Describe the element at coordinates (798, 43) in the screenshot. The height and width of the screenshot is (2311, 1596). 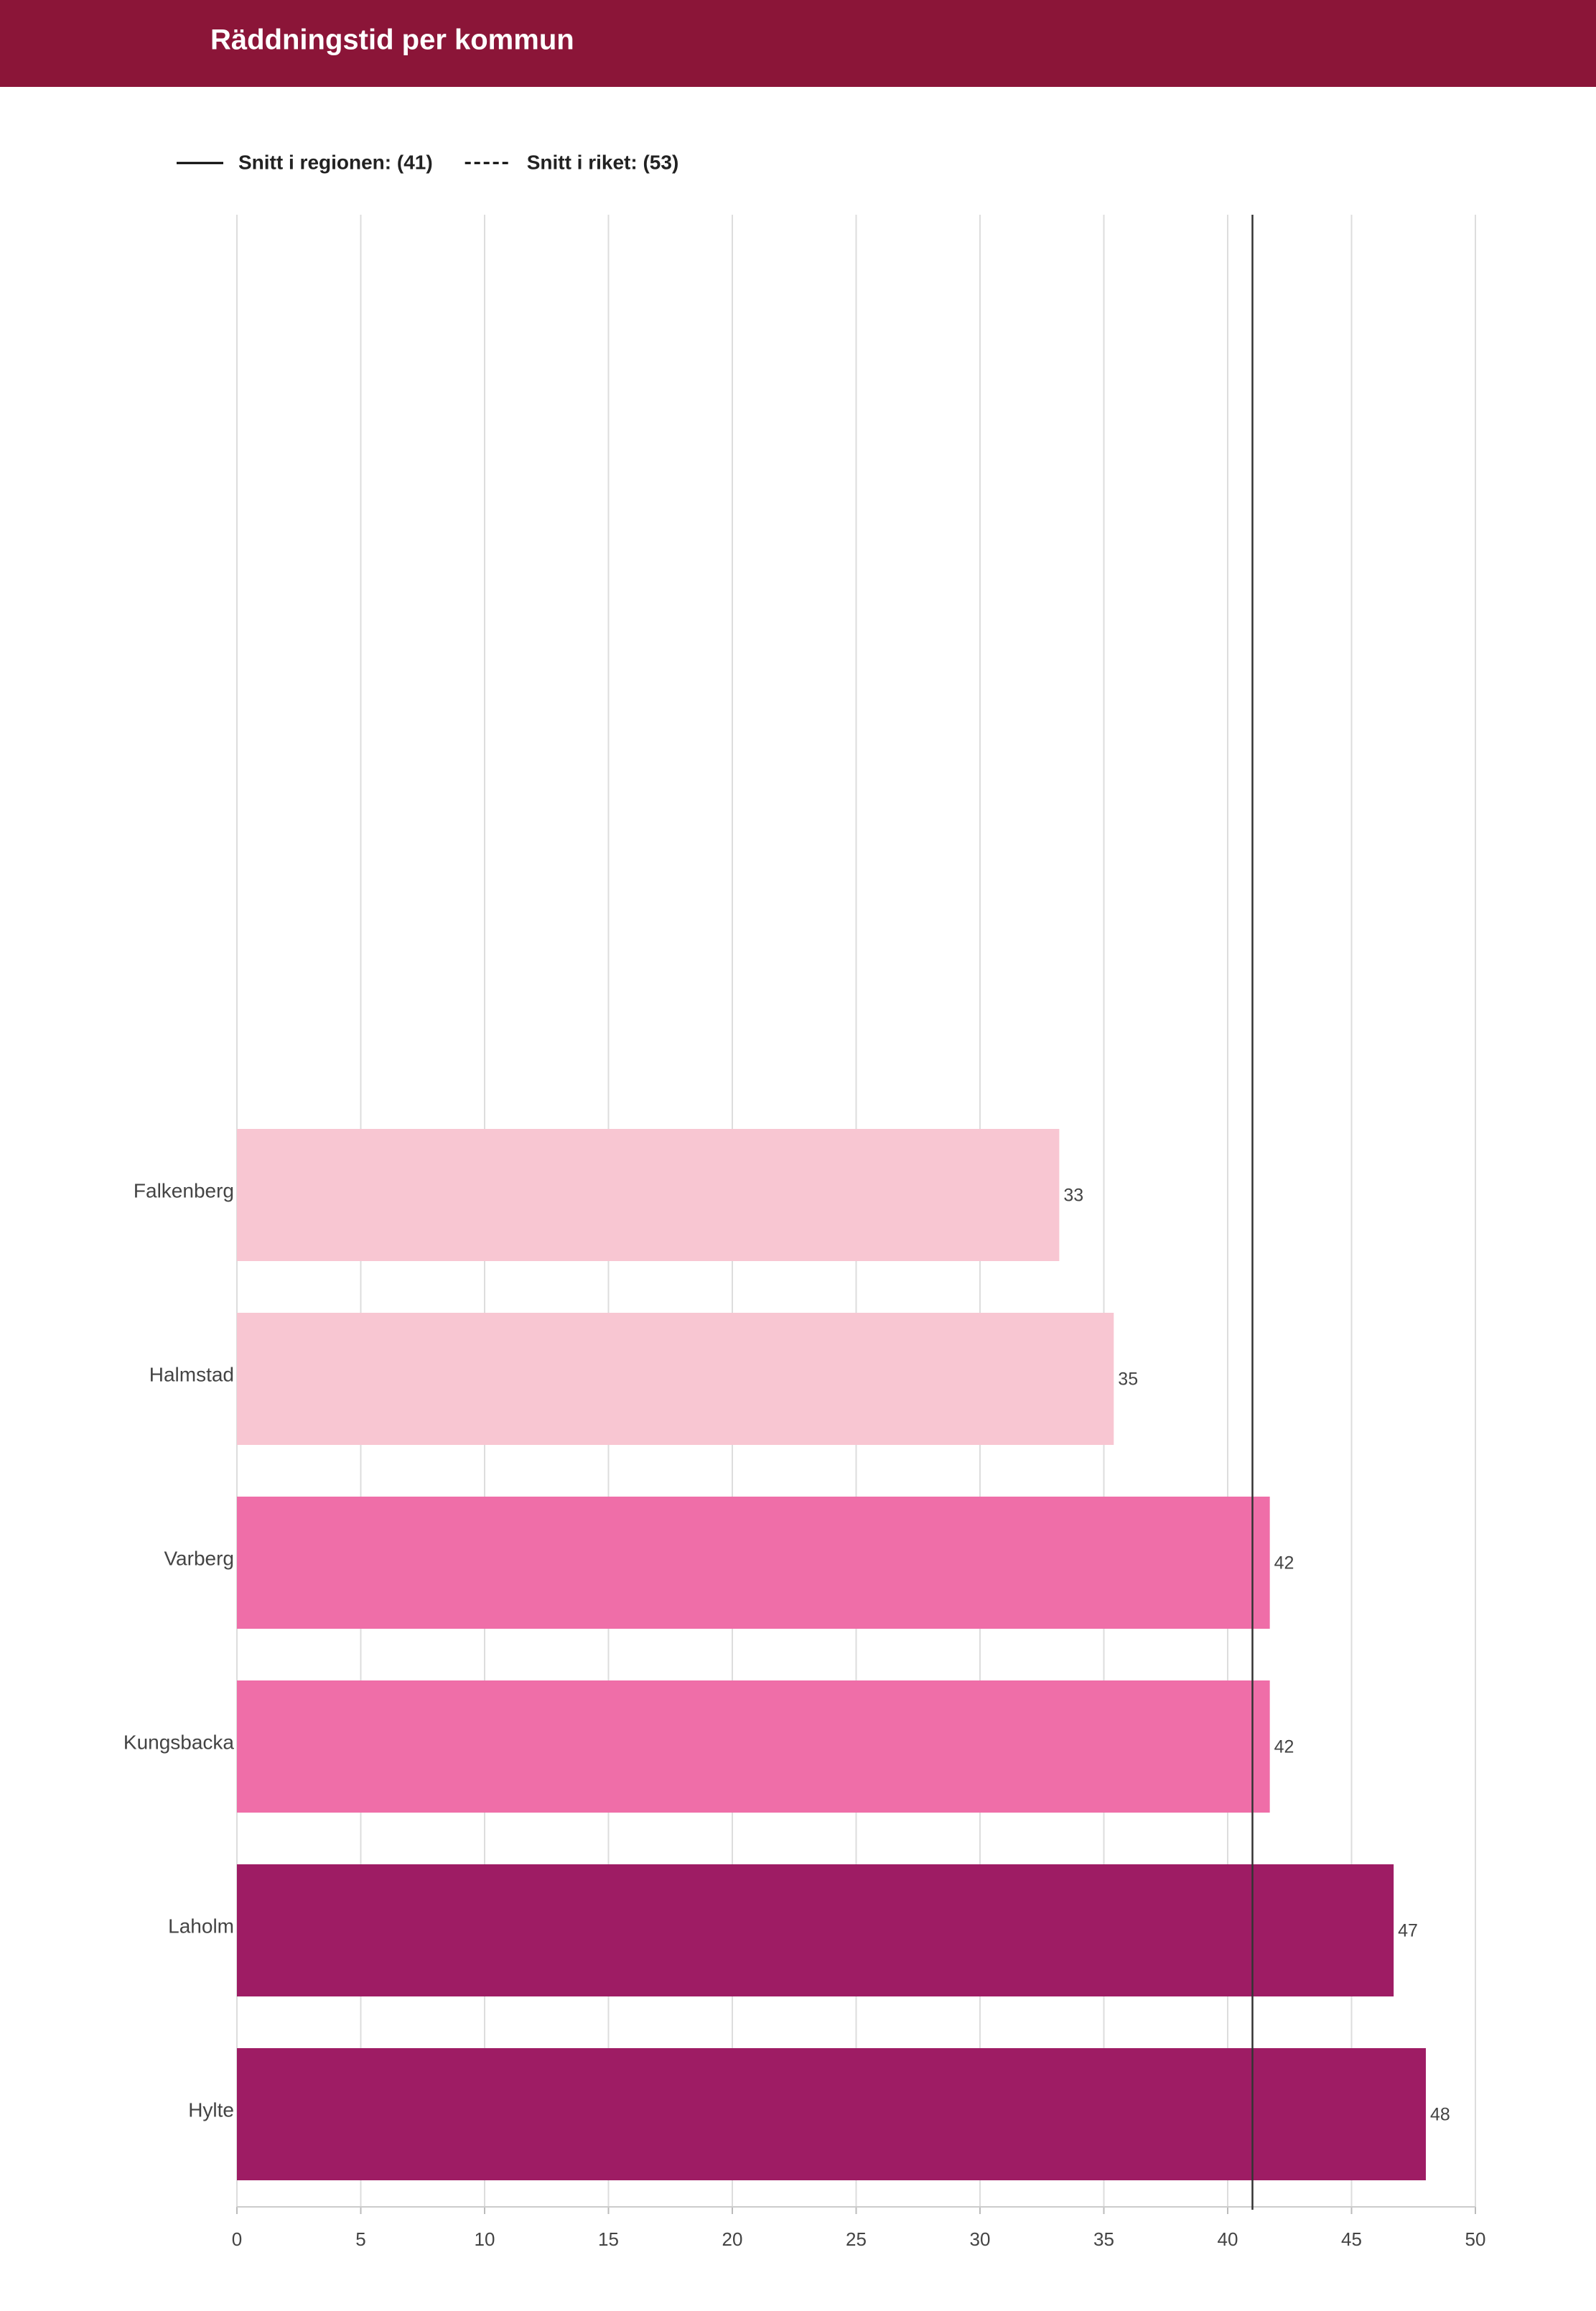
I see `header-bar` at that location.